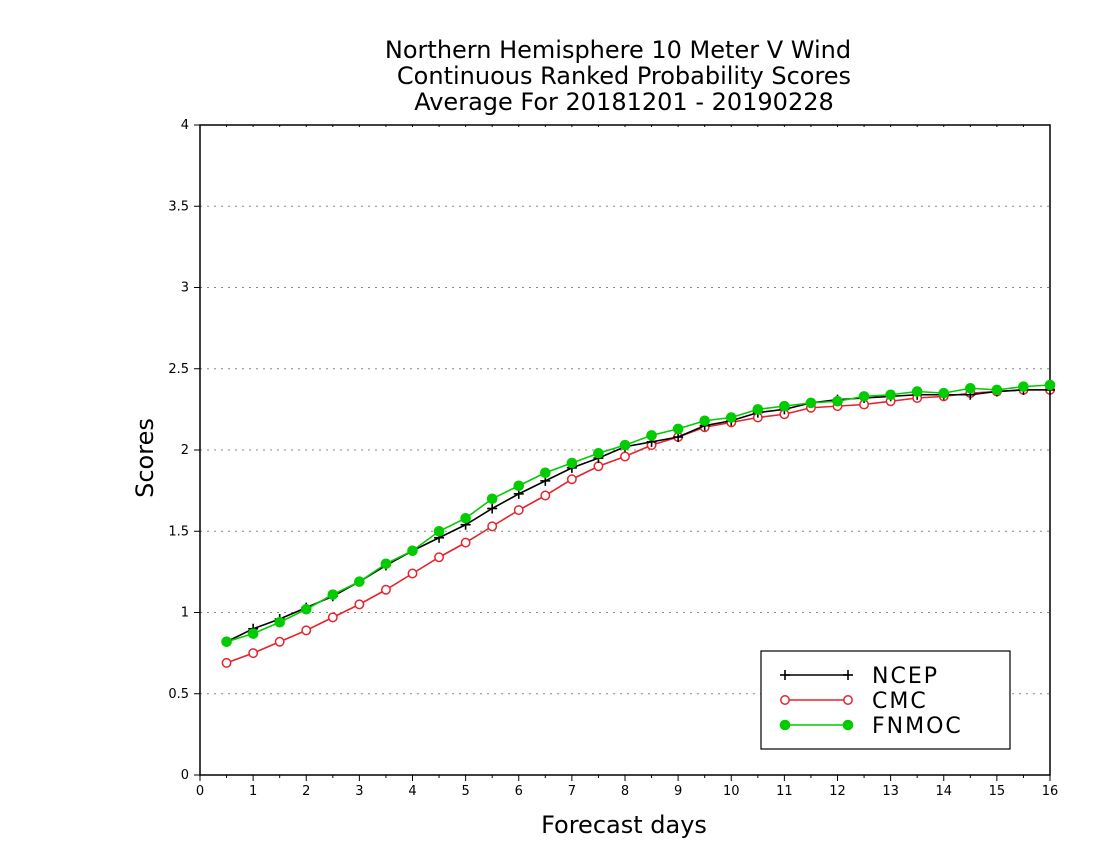  I want to click on y-tick-label: 3.5, so click(178, 206).